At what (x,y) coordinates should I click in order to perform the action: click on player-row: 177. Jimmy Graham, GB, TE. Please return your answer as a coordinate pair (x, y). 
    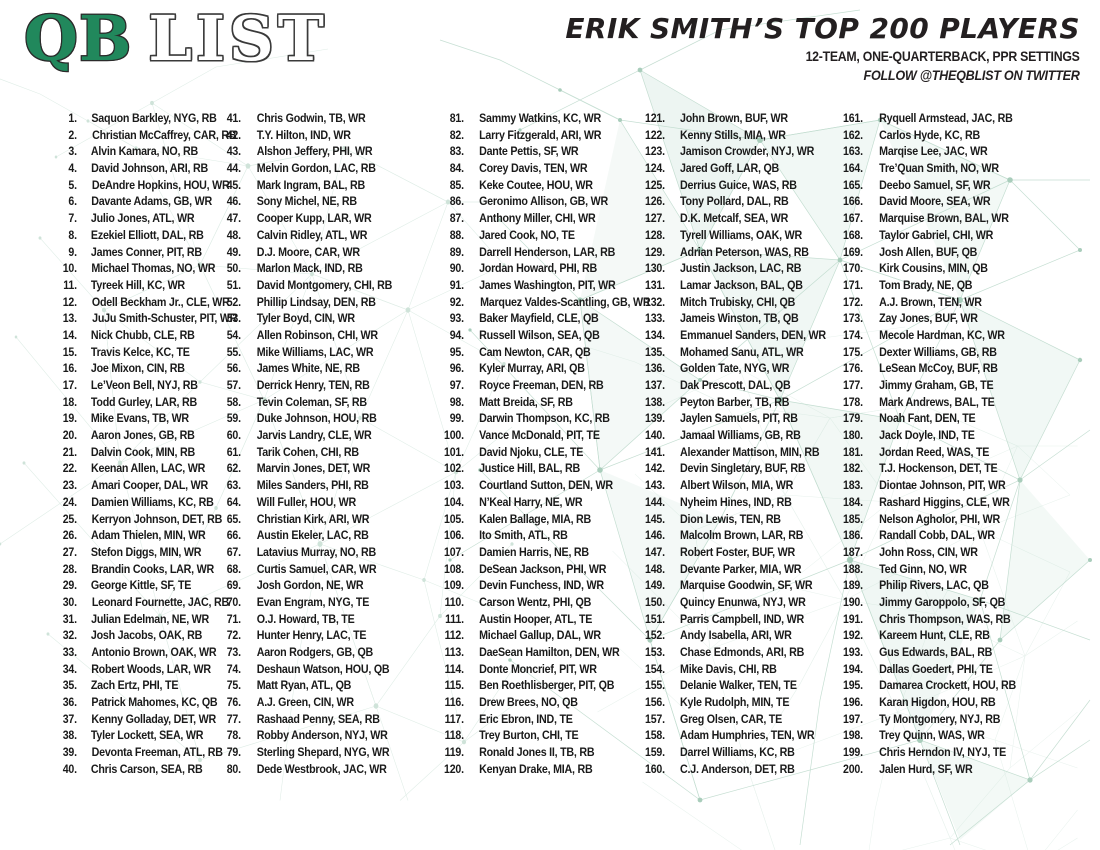
    Looking at the image, I should click on (947, 388).